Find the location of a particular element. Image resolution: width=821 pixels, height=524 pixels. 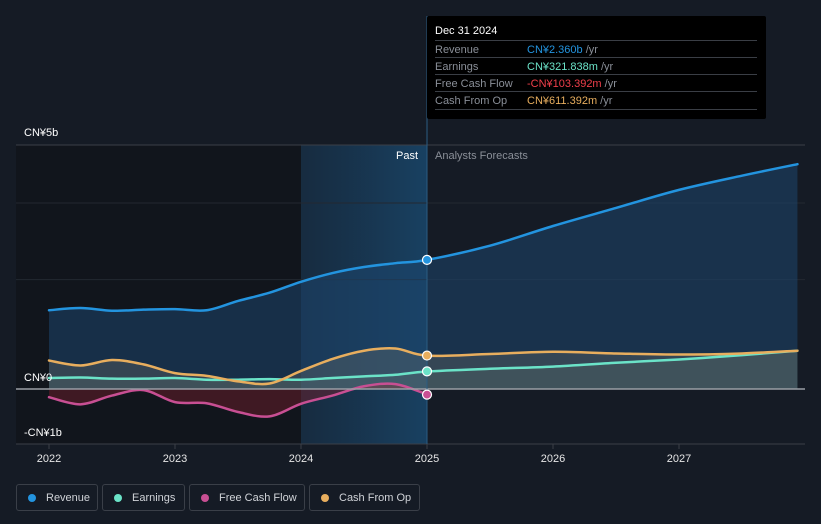

legend-label: Earnings is located at coordinates (154, 497).